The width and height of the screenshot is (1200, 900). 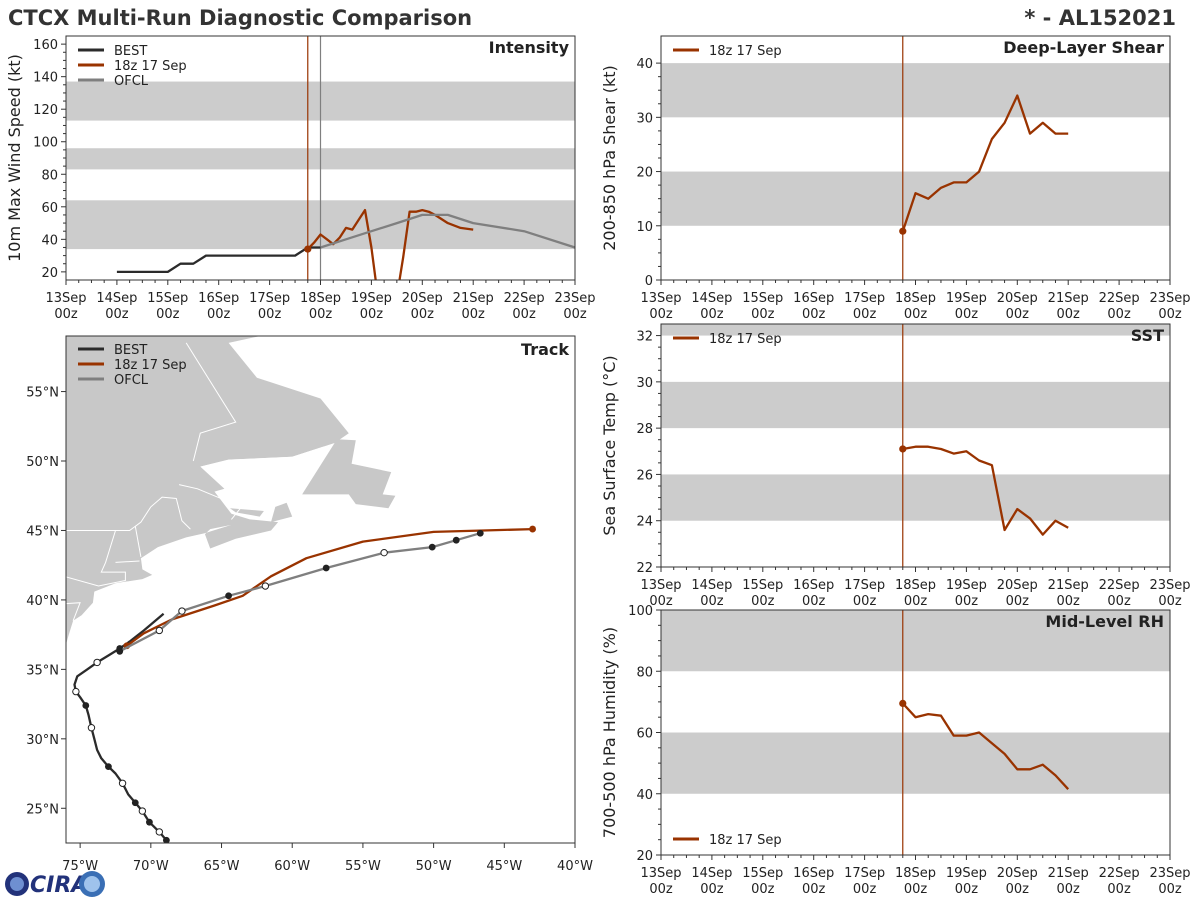 What do you see at coordinates (966, 873) in the screenshot?
I see `x-tick-date: 19Sep` at bounding box center [966, 873].